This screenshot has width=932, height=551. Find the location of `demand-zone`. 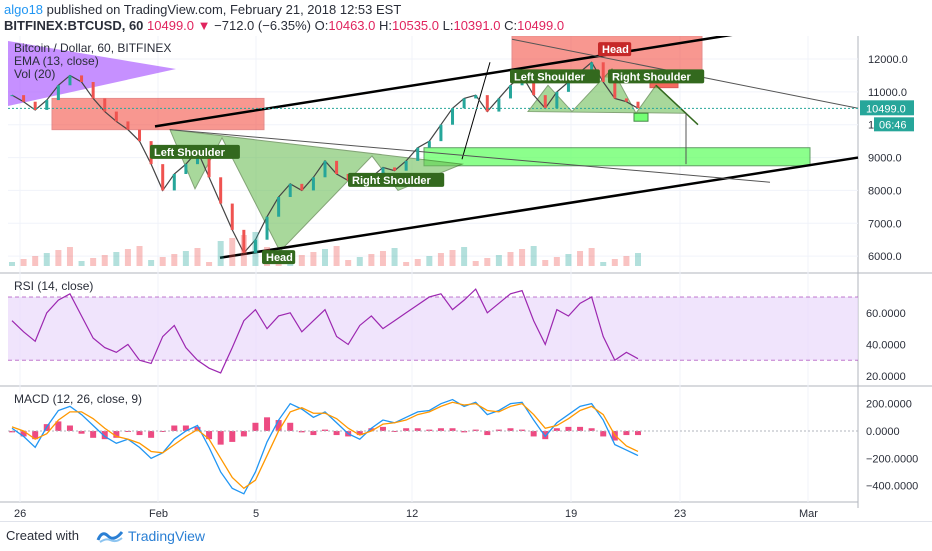

demand-zone is located at coordinates (617, 157).